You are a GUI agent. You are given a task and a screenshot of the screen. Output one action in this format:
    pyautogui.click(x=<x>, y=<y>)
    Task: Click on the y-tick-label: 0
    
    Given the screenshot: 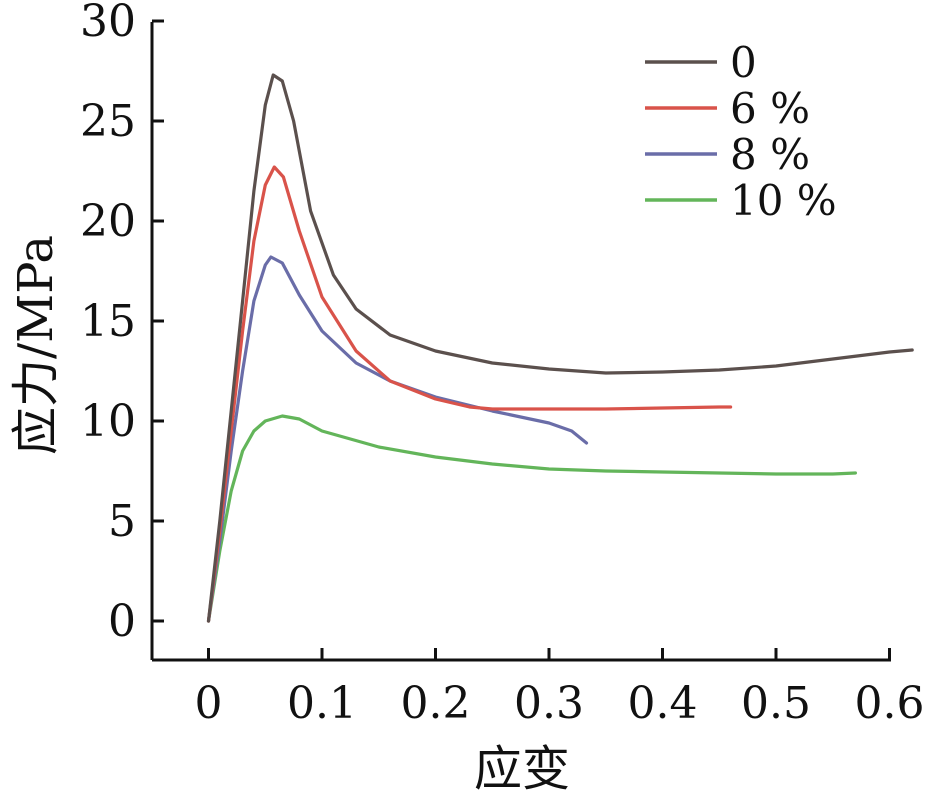 What is the action you would take?
    pyautogui.click(x=122, y=621)
    